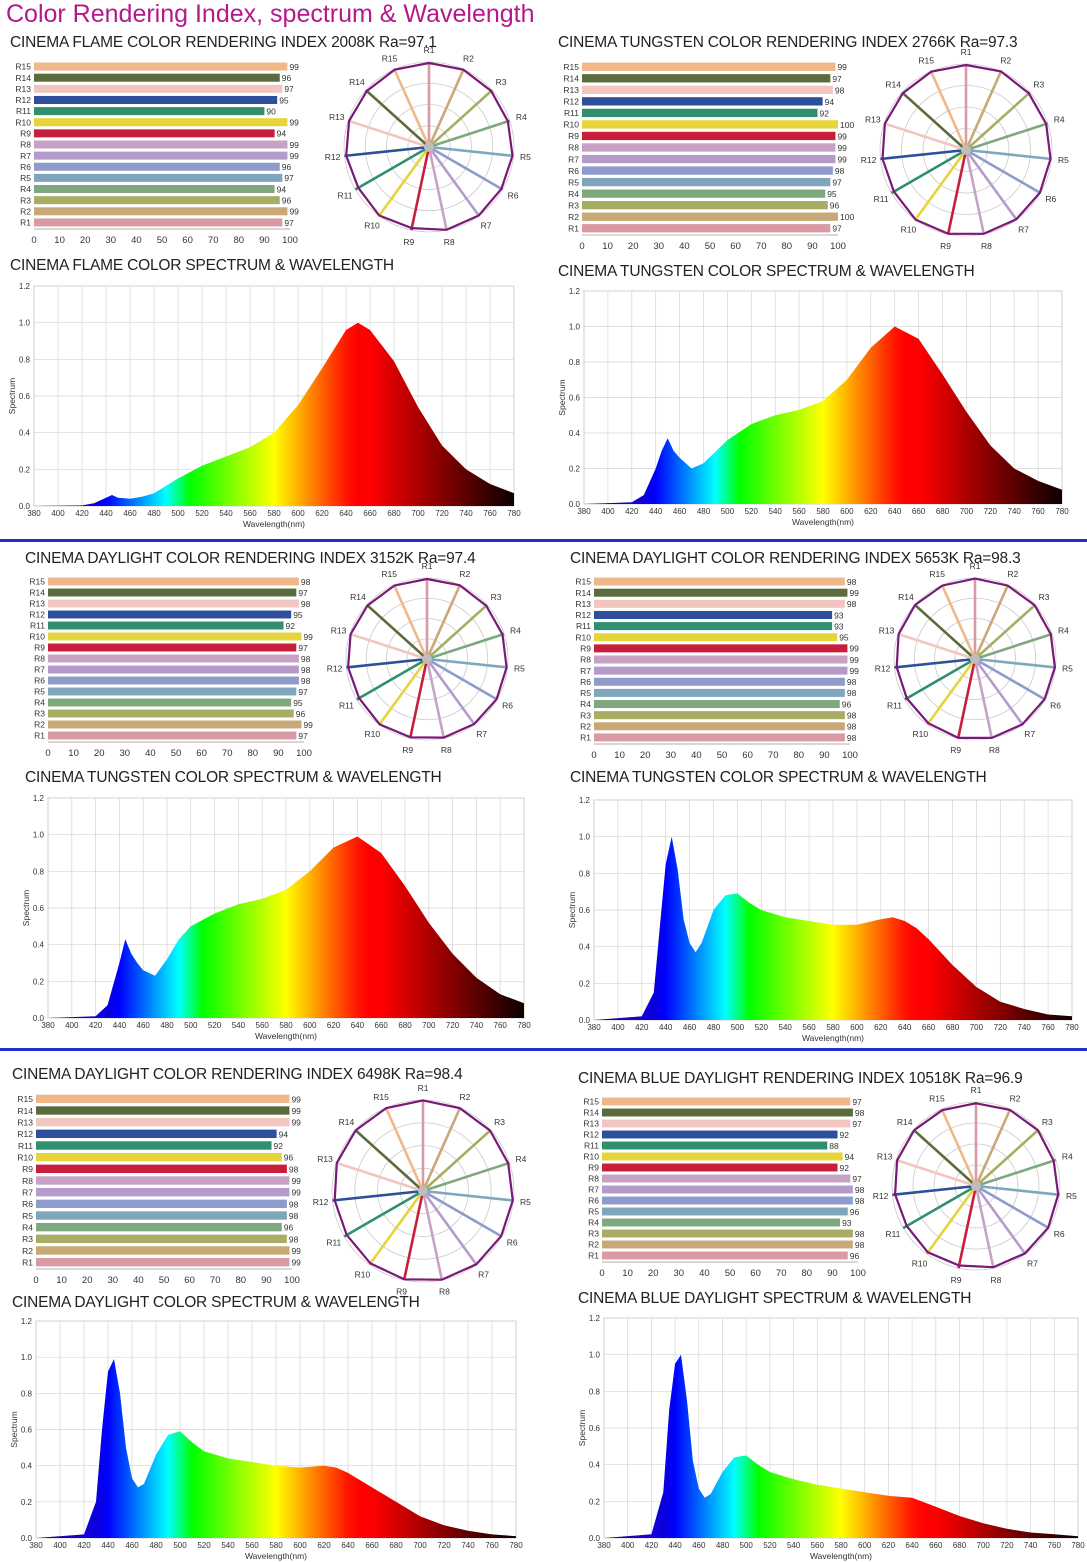  What do you see at coordinates (167, 1025) in the screenshot?
I see `x-tick-label: 480` at bounding box center [167, 1025].